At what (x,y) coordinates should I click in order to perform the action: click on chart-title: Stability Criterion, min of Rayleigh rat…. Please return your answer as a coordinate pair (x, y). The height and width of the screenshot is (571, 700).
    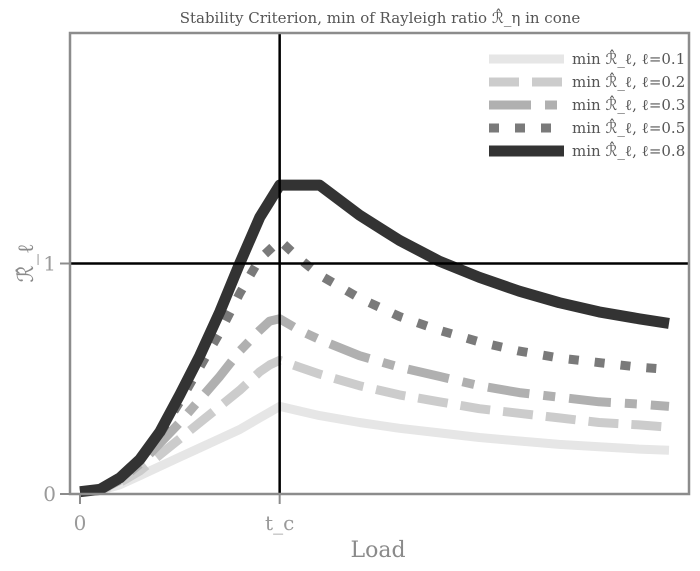
    Looking at the image, I should click on (380, 17).